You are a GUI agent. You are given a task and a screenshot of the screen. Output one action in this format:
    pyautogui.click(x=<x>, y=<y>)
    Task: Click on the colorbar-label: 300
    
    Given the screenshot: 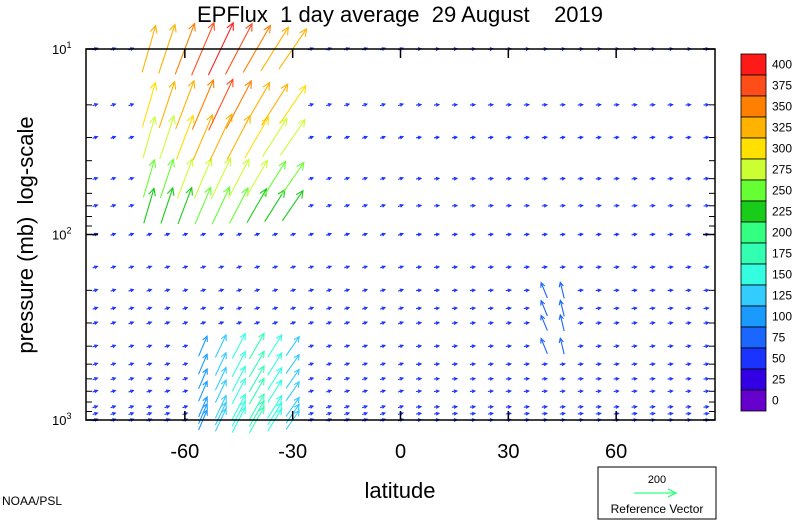 What is the action you would take?
    pyautogui.click(x=782, y=149)
    